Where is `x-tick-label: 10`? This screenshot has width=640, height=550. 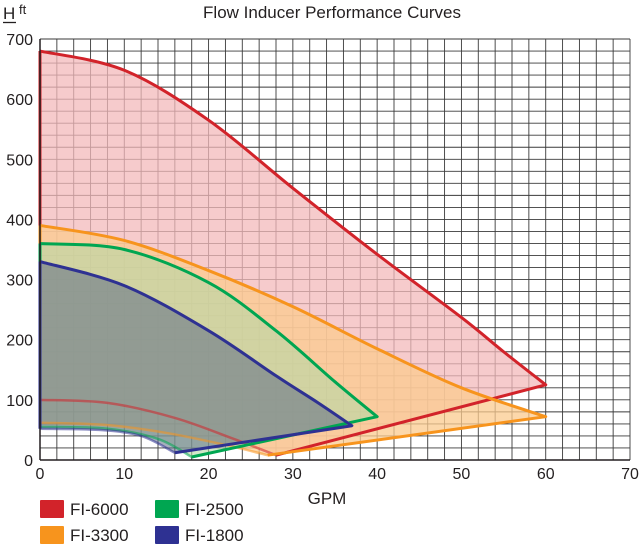
x-tick-label: 10 is located at coordinates (124, 474).